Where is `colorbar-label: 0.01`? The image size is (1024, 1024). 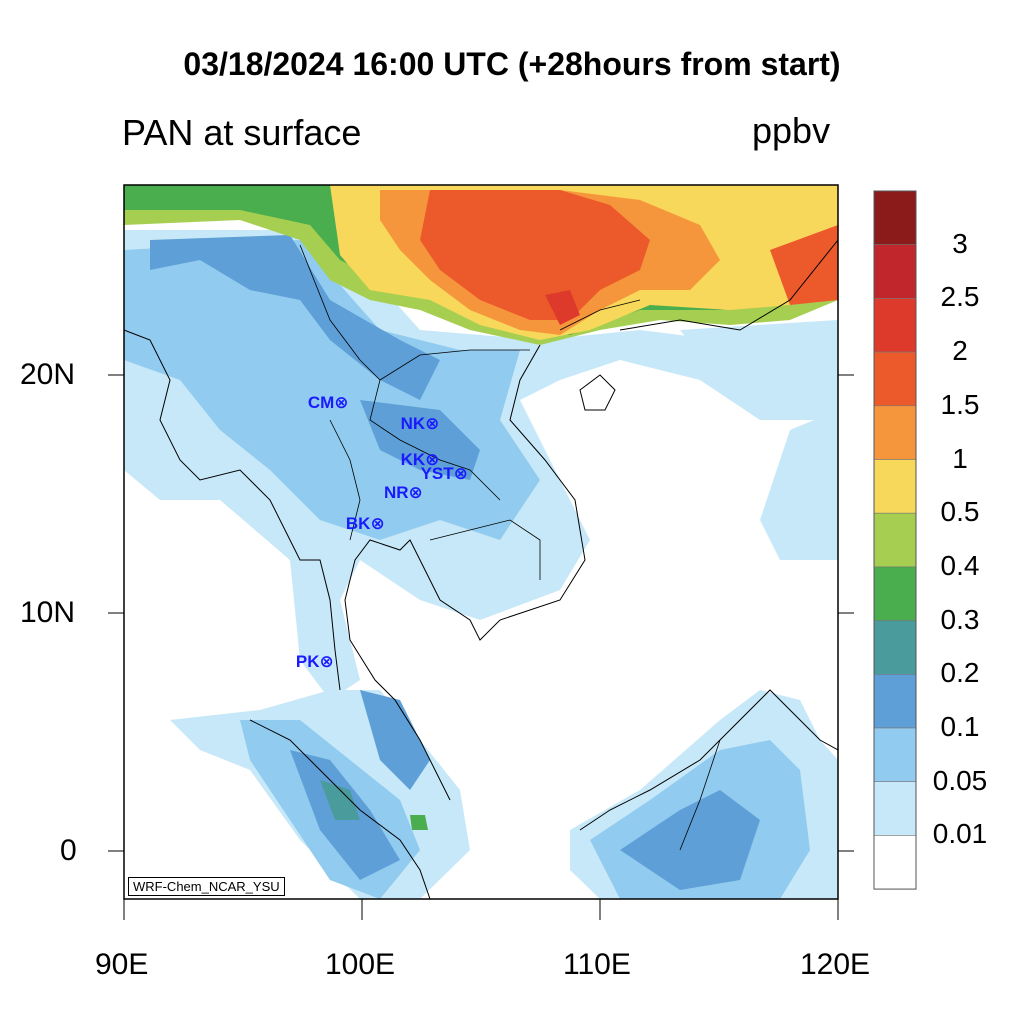 colorbar-label: 0.01 is located at coordinates (960, 834).